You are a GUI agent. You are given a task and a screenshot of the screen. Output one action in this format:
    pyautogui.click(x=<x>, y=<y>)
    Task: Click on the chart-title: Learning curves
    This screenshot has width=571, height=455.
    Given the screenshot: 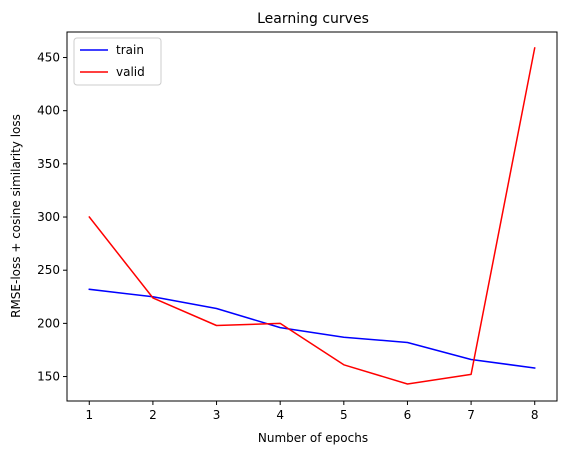 What is the action you would take?
    pyautogui.click(x=313, y=19)
    